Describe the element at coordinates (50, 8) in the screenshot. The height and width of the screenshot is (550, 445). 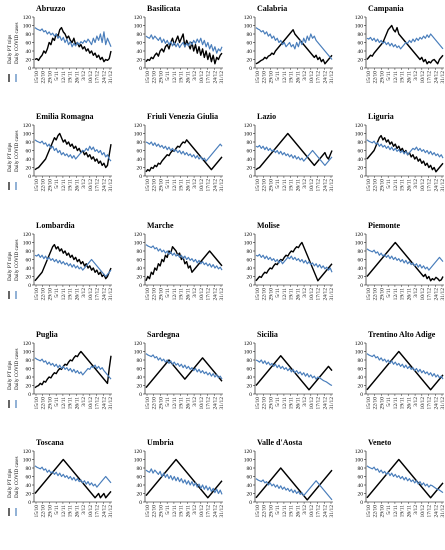
I see `panel-title: Abruzzo` at that location.